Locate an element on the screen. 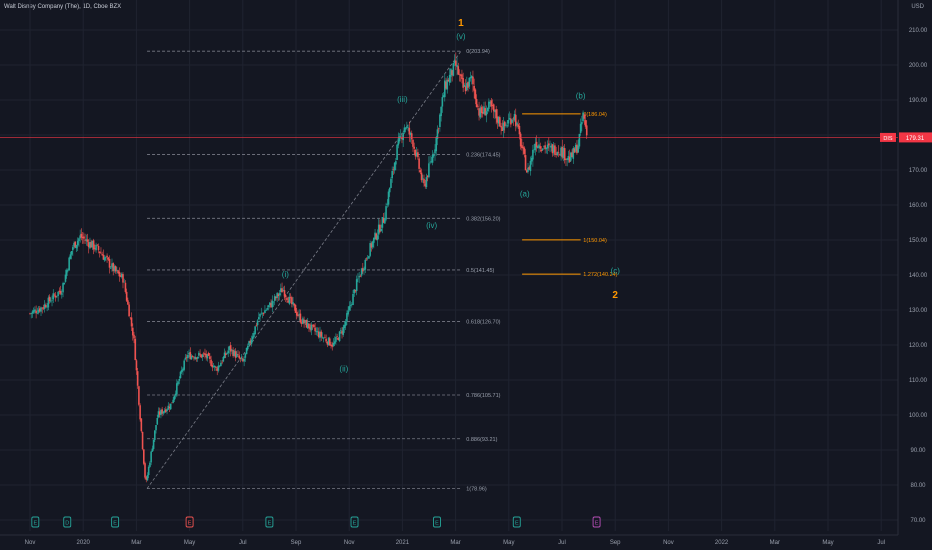 Image resolution: width=932 pixels, height=550 pixels. y-tick-label: 160.00 is located at coordinates (918, 206).